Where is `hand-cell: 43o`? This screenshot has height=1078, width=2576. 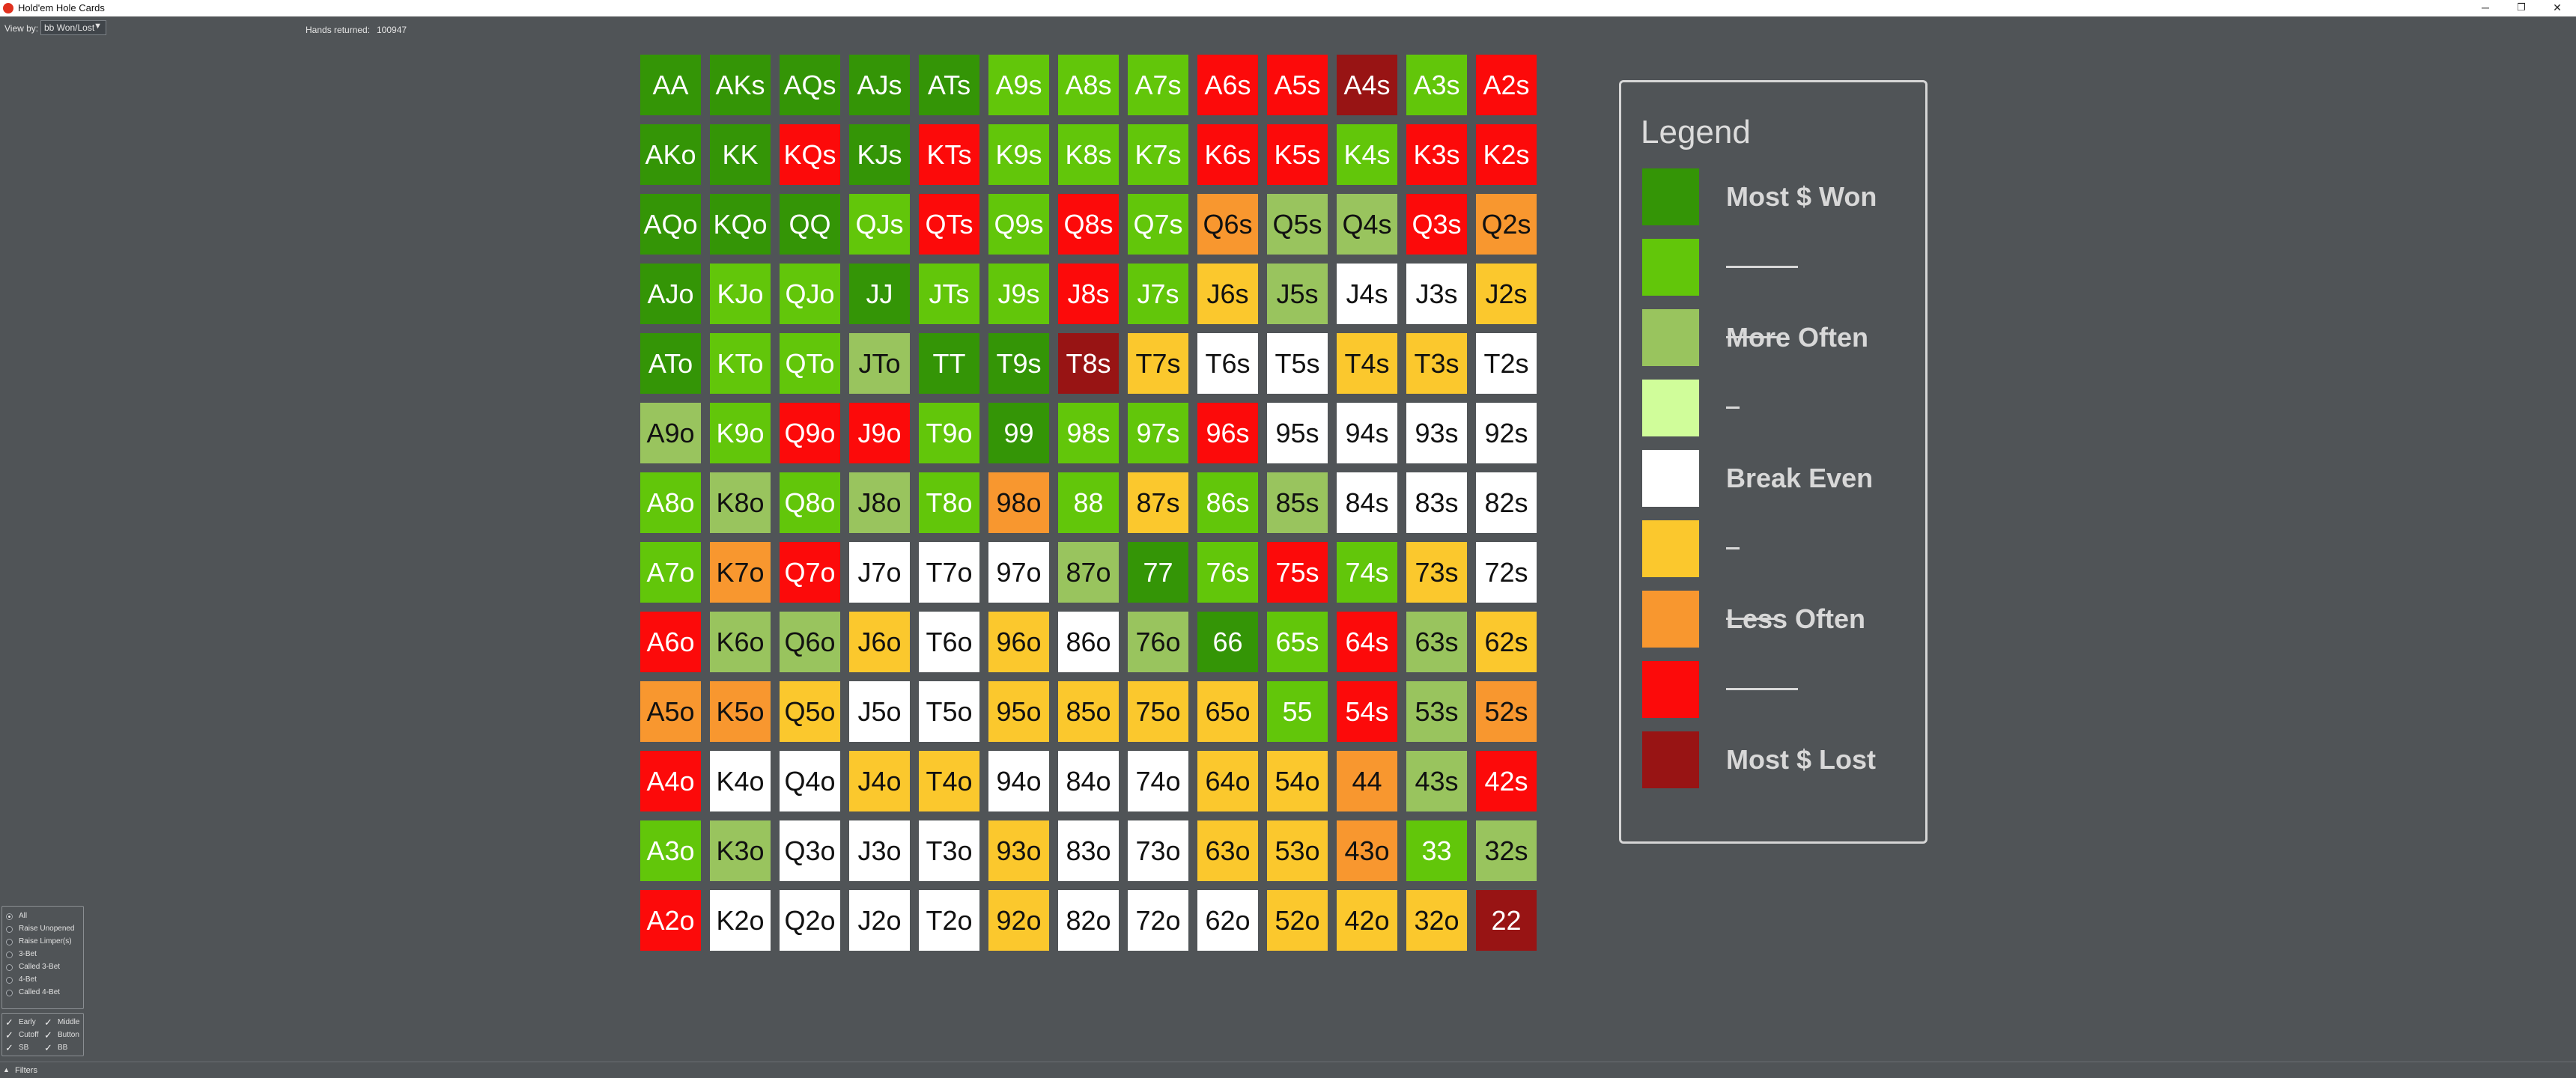 hand-cell: 43o is located at coordinates (1367, 850).